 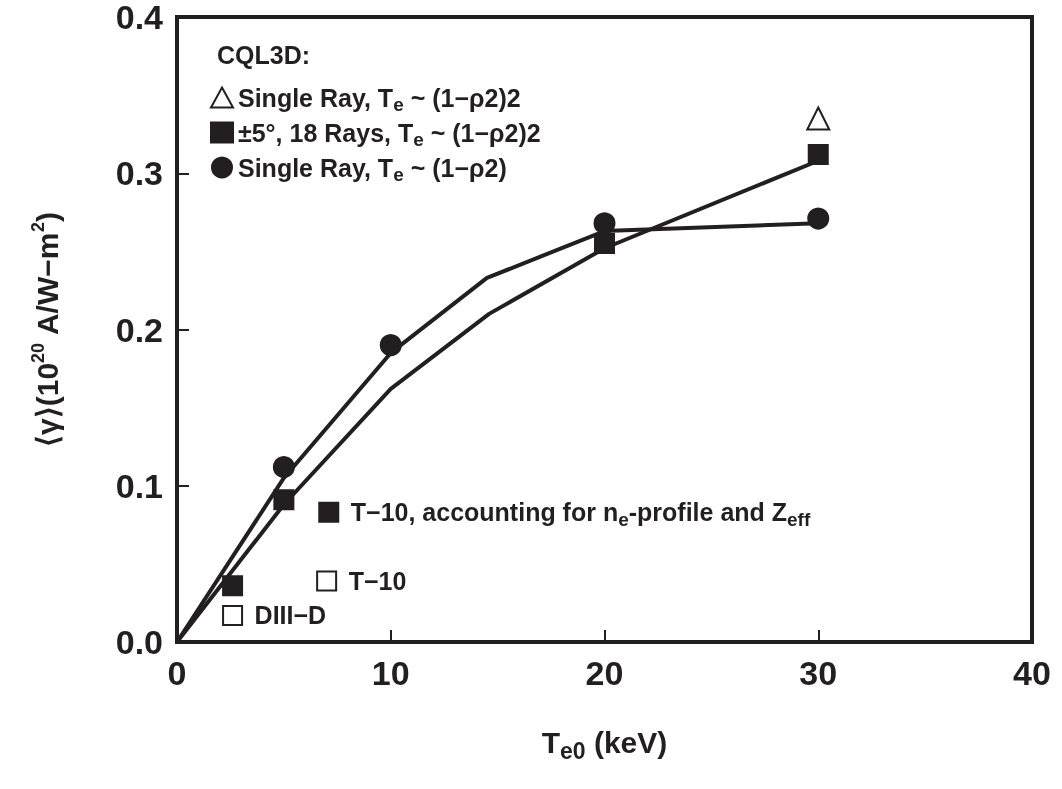 What do you see at coordinates (139, 642) in the screenshot?
I see `y-tick-label: 0.0` at bounding box center [139, 642].